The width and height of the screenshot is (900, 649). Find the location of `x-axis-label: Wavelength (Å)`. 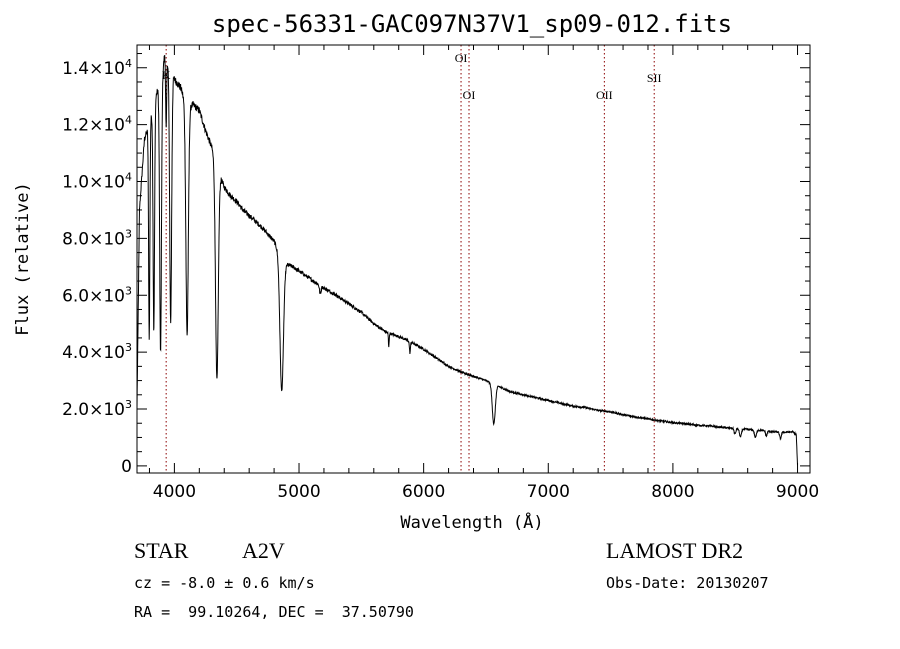

x-axis-label: Wavelength (Å) is located at coordinates (471, 522).